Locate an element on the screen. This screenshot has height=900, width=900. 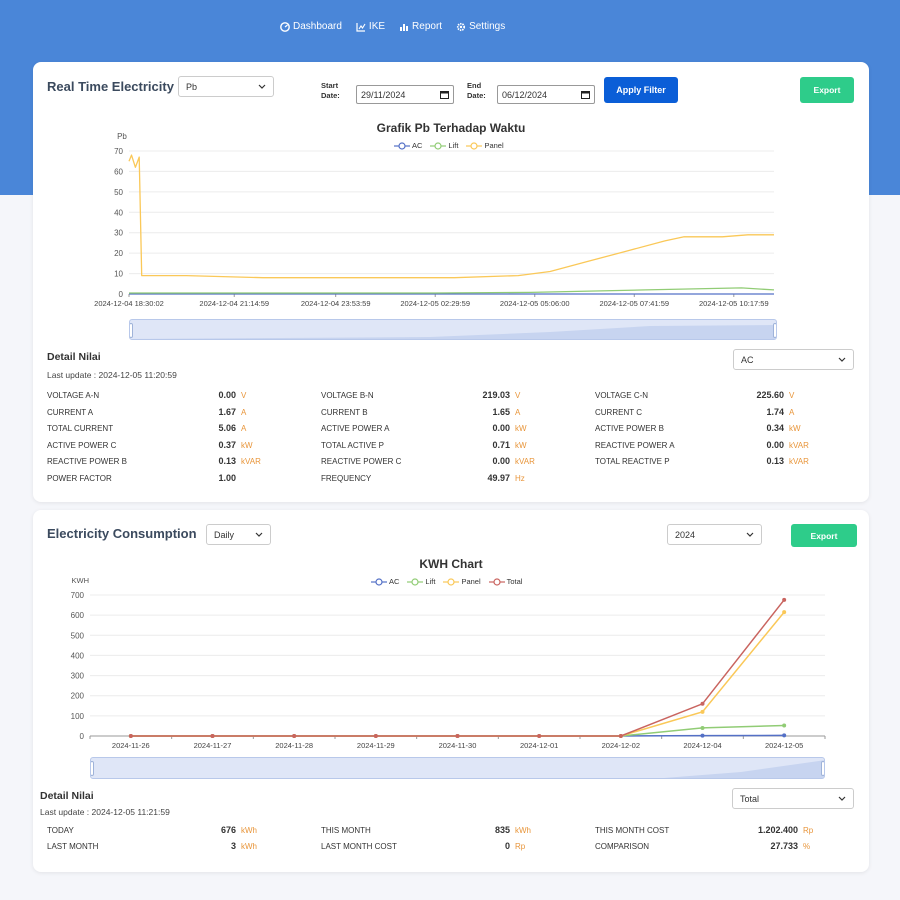
period-select: Daily is located at coordinates (238, 534).